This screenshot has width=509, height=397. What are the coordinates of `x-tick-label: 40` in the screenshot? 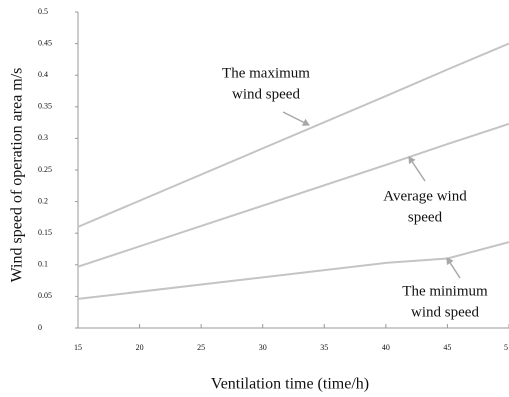 It's located at (386, 347).